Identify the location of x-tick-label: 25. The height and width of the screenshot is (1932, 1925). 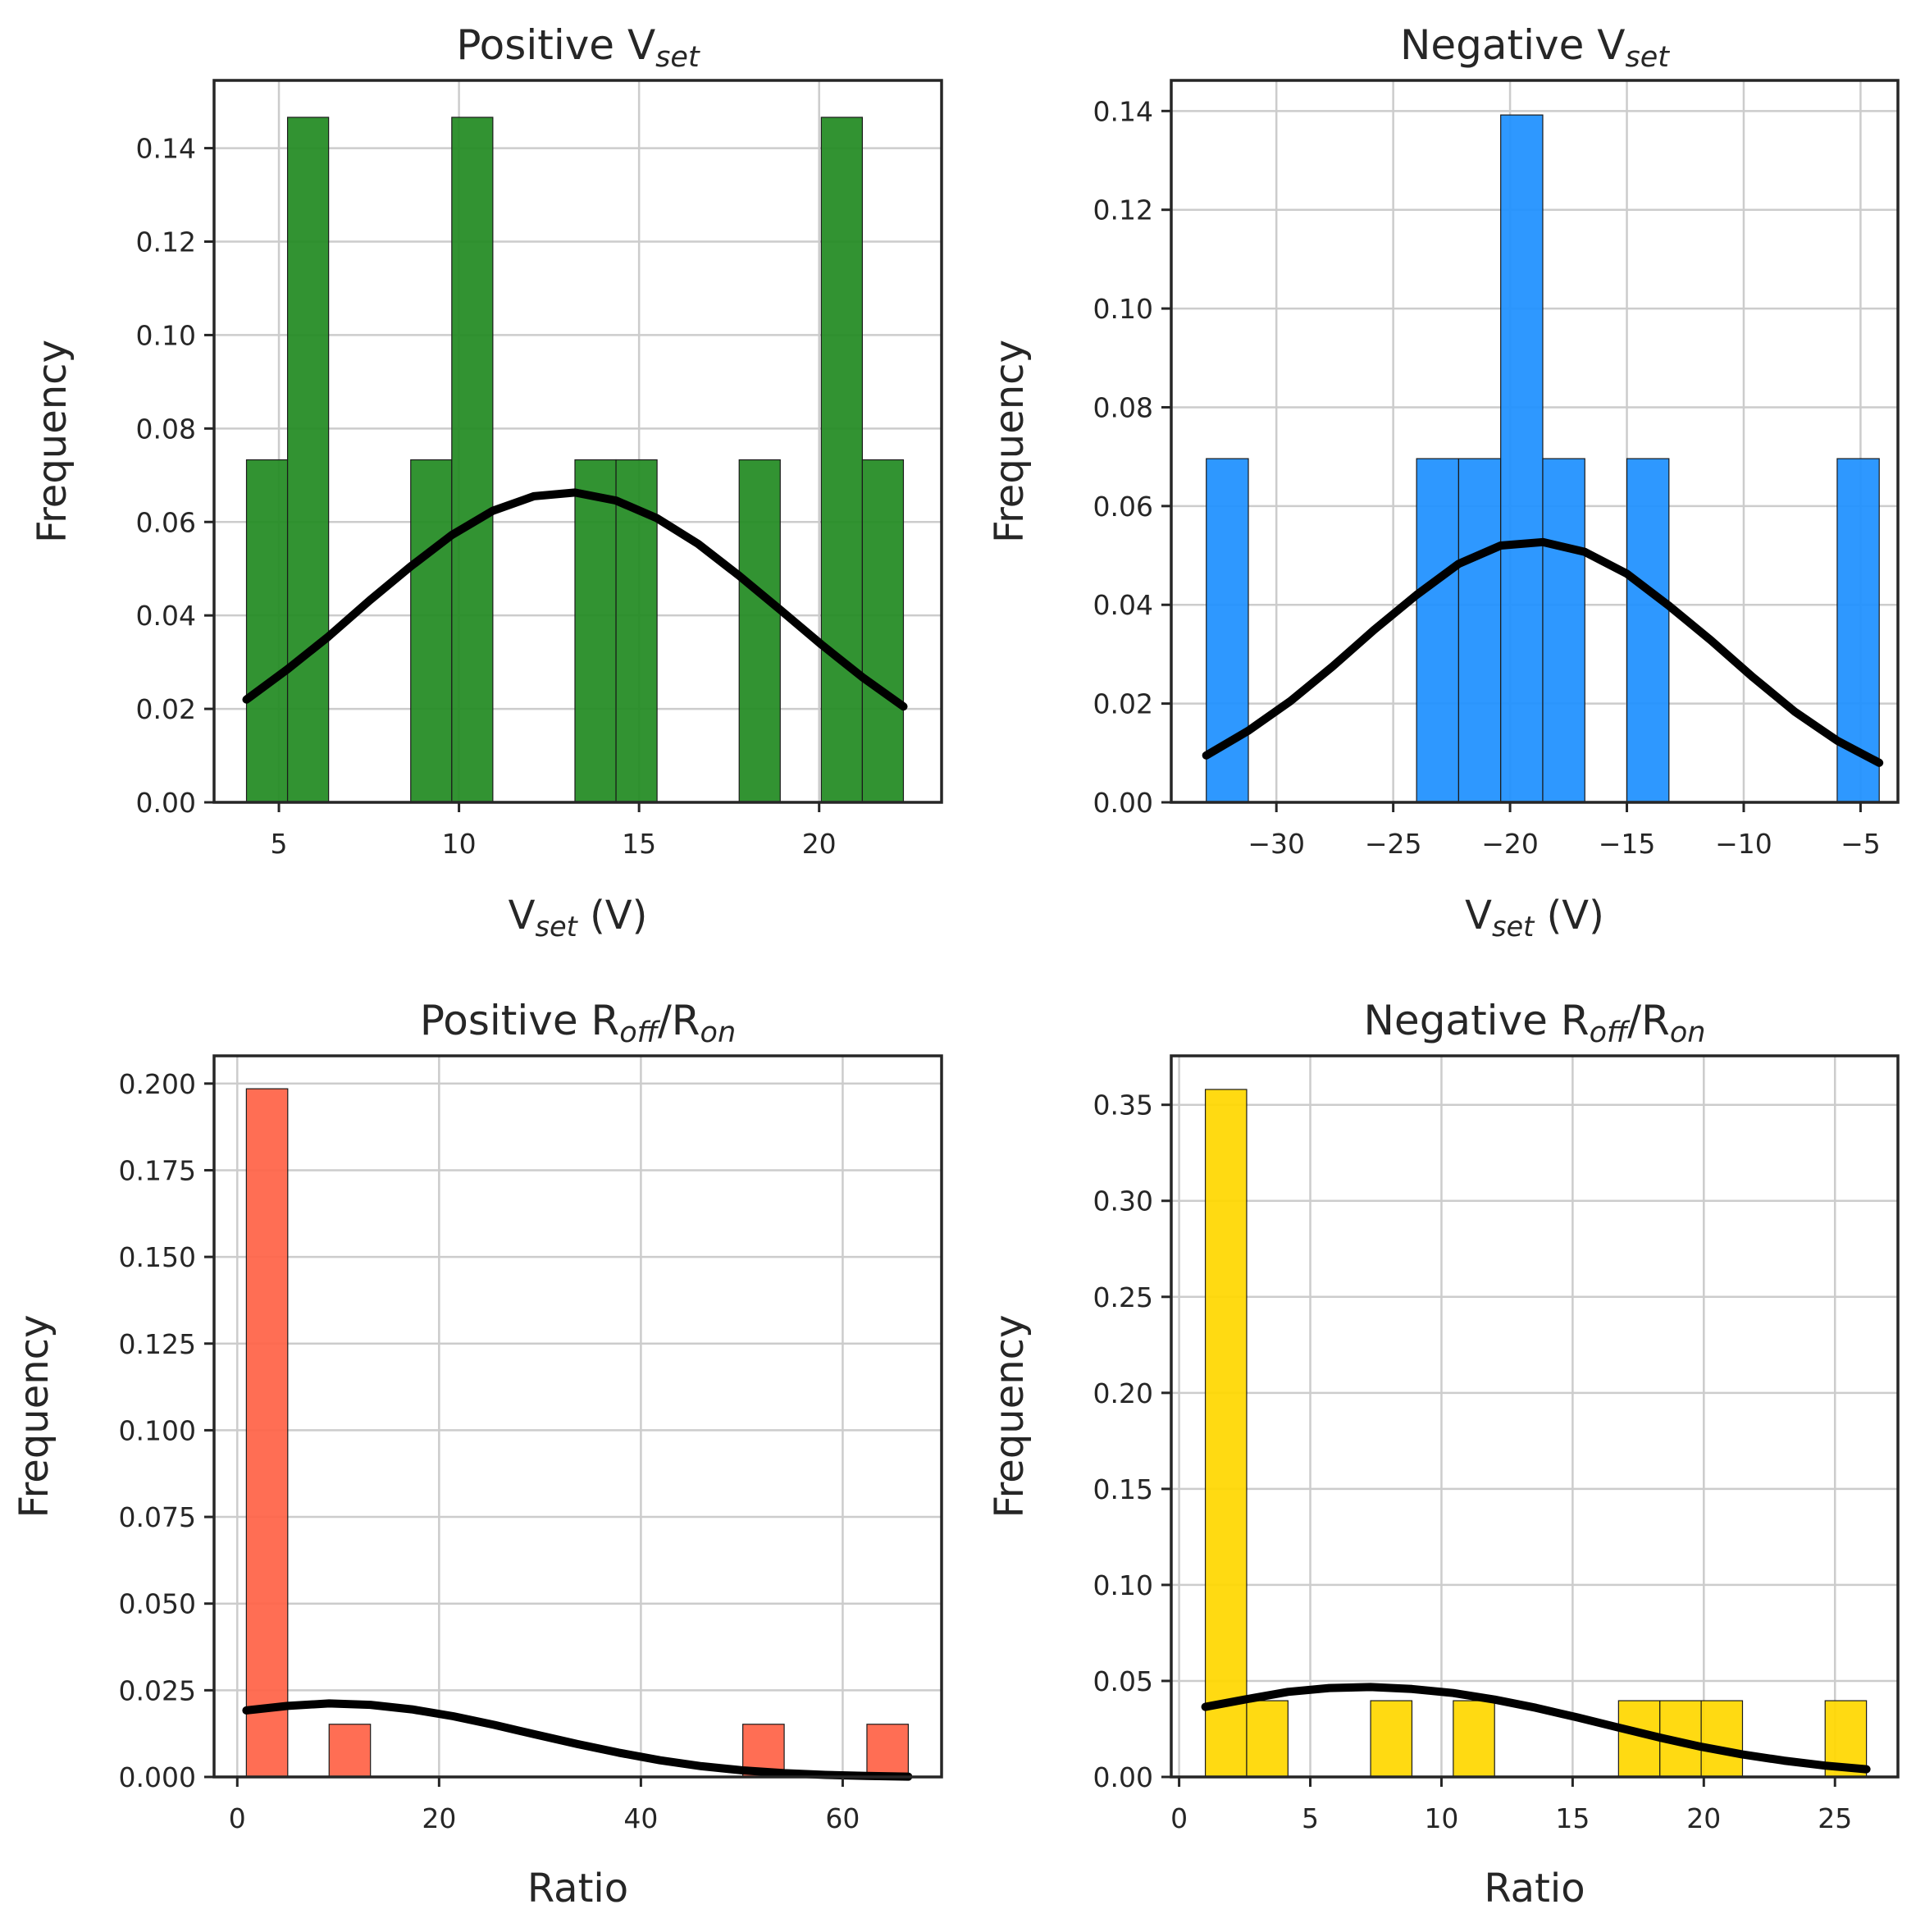
(1835, 1818).